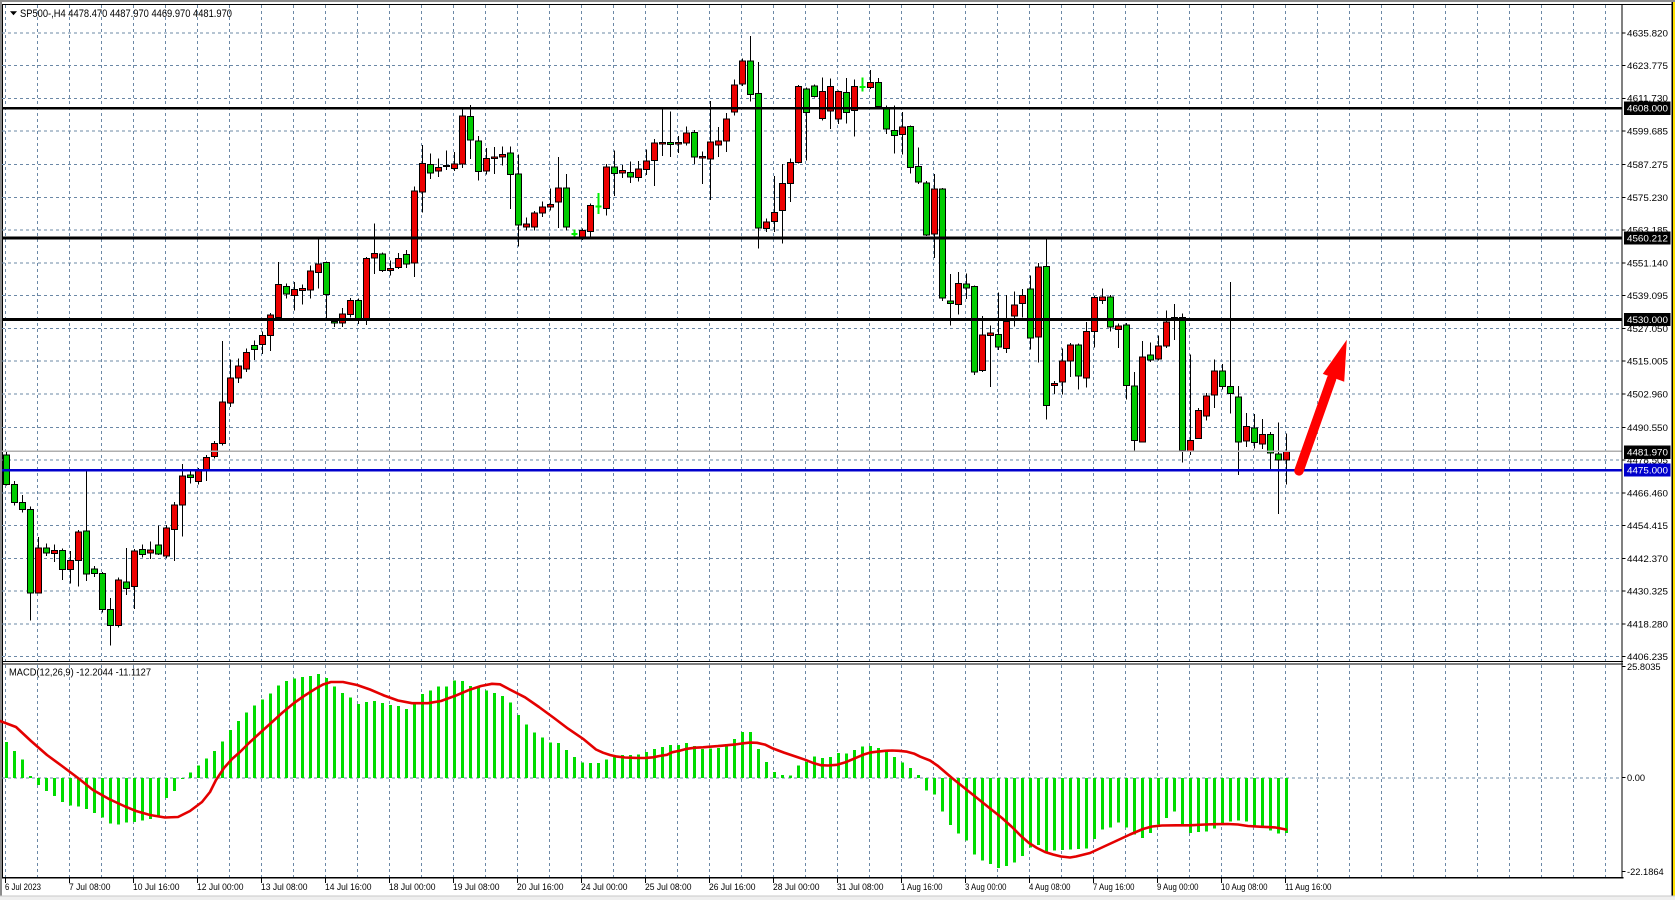 The height and width of the screenshot is (900, 1675). I want to click on svg-text: 25 Jul 08:00, so click(668, 887).